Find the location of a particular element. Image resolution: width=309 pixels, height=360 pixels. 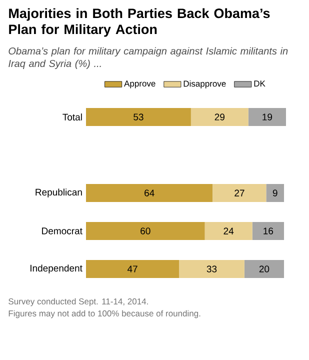

y-tick-label: Total is located at coordinates (72, 117).